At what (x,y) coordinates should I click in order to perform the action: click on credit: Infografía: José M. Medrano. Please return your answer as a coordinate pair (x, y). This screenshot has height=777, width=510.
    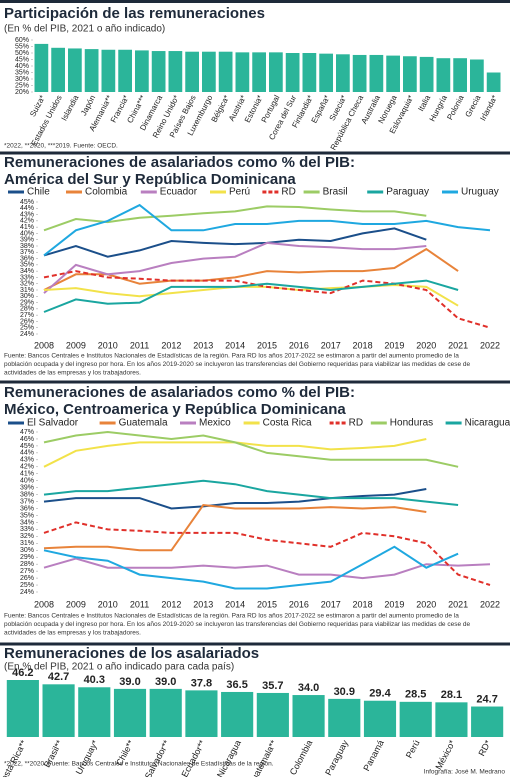
    Looking at the image, I should click on (465, 772).